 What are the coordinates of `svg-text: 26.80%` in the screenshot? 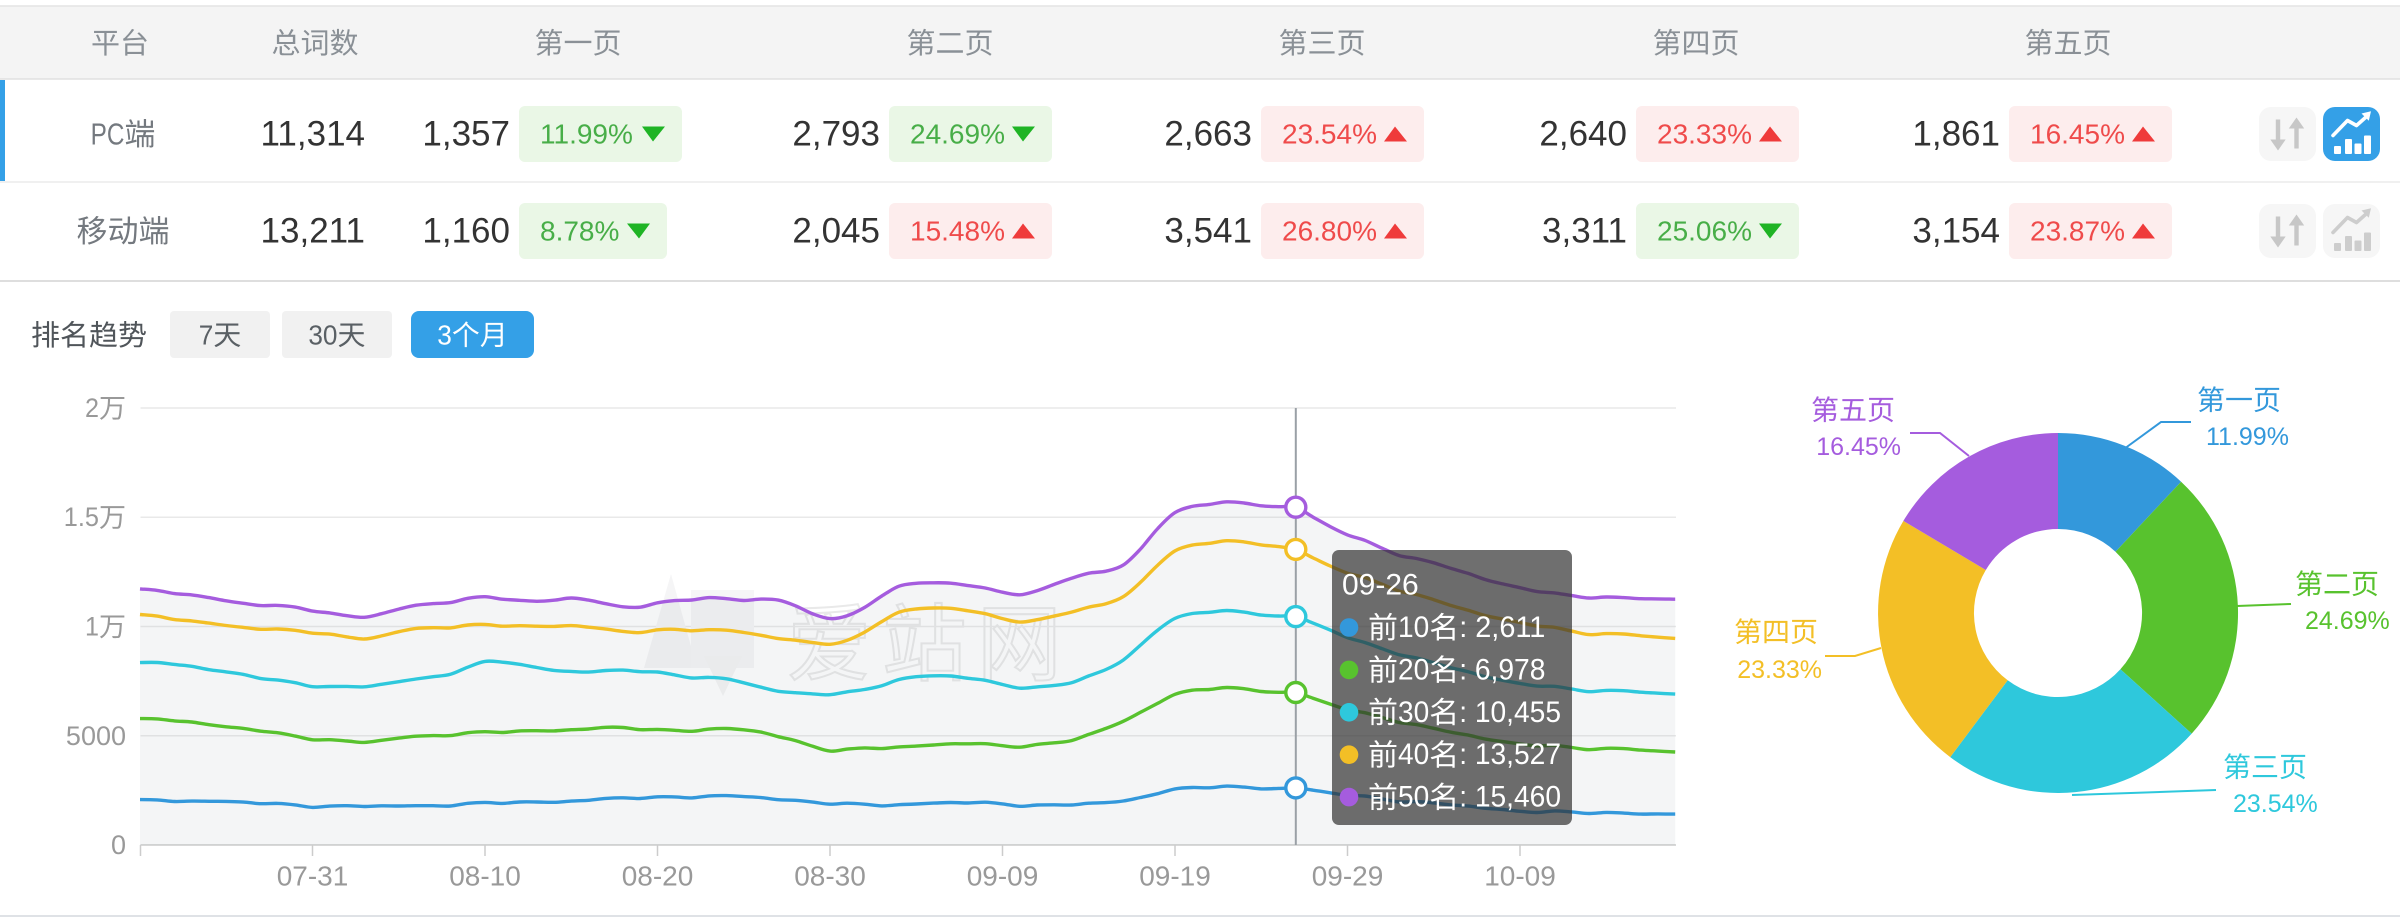 It's located at (1329, 231).